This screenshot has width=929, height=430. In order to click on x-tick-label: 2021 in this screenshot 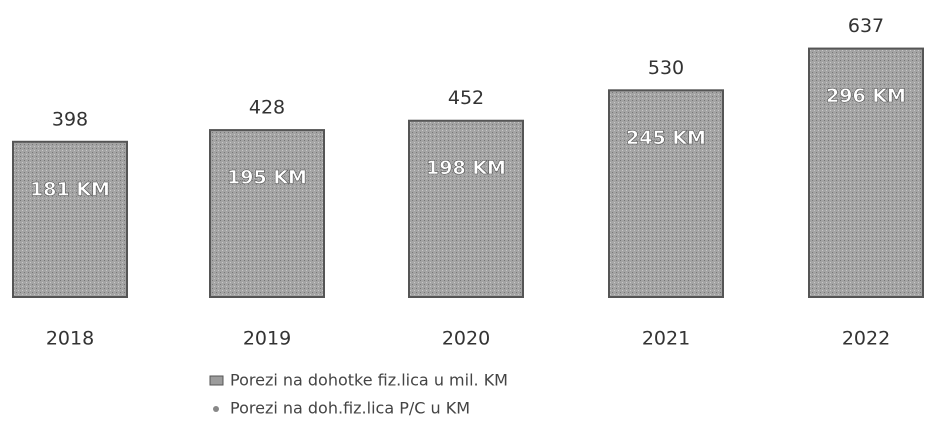, I will do `click(666, 339)`.